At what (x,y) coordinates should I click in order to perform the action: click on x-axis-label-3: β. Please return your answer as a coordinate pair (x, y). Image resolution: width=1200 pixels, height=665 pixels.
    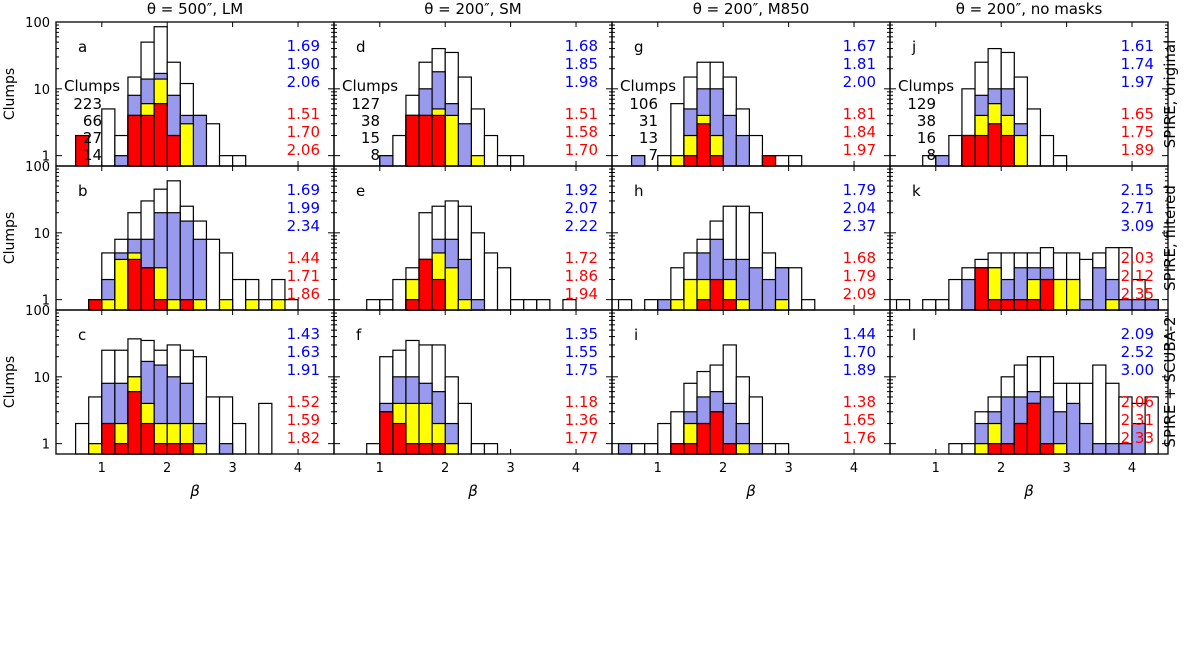
    Looking at the image, I should click on (1028, 491).